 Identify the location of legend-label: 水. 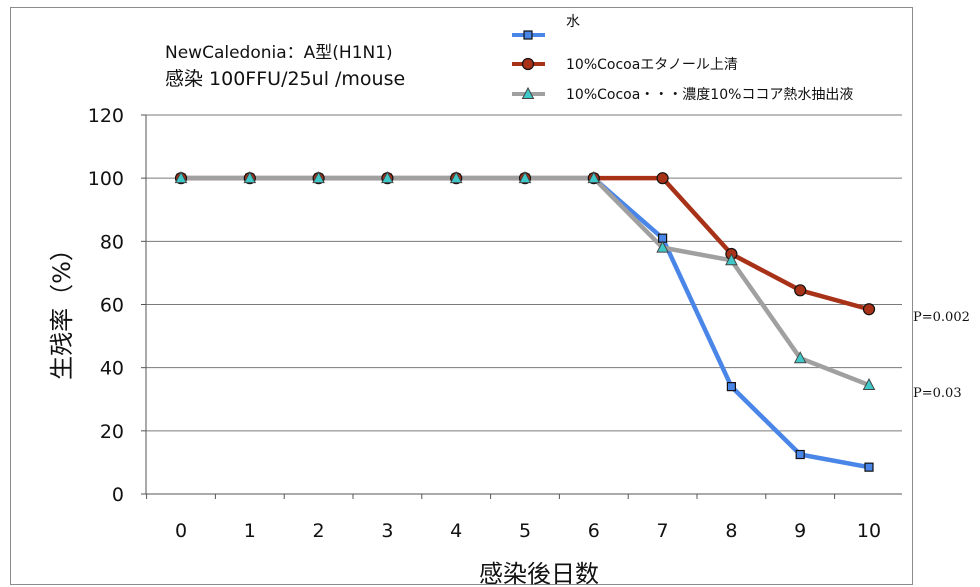
(573, 22).